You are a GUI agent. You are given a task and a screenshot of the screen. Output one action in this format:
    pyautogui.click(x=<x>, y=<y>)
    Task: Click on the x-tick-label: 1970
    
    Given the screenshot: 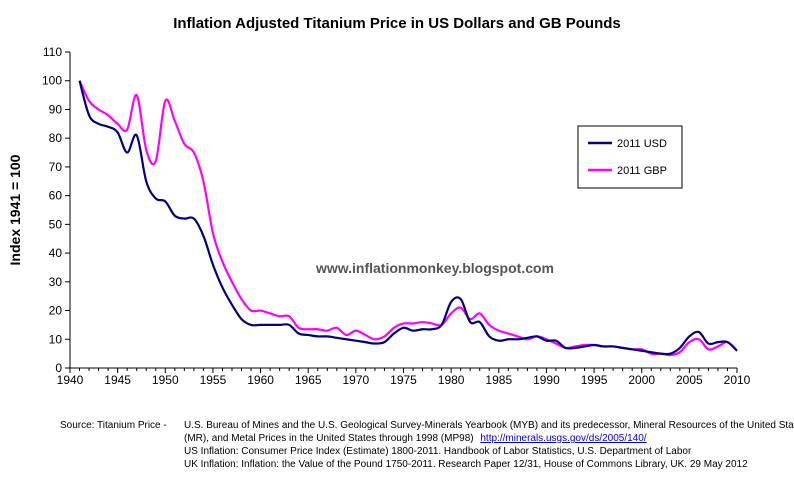 What is the action you would take?
    pyautogui.click(x=356, y=380)
    